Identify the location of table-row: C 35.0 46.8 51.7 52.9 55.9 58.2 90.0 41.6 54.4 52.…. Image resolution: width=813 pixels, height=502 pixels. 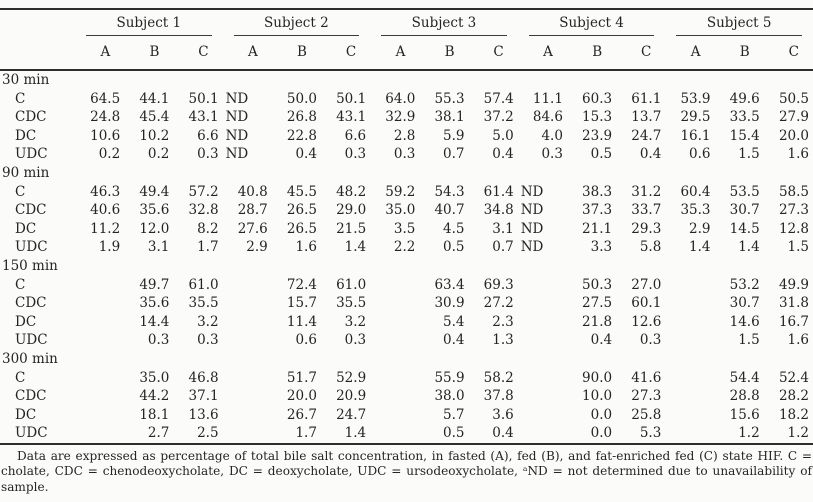
(406, 378).